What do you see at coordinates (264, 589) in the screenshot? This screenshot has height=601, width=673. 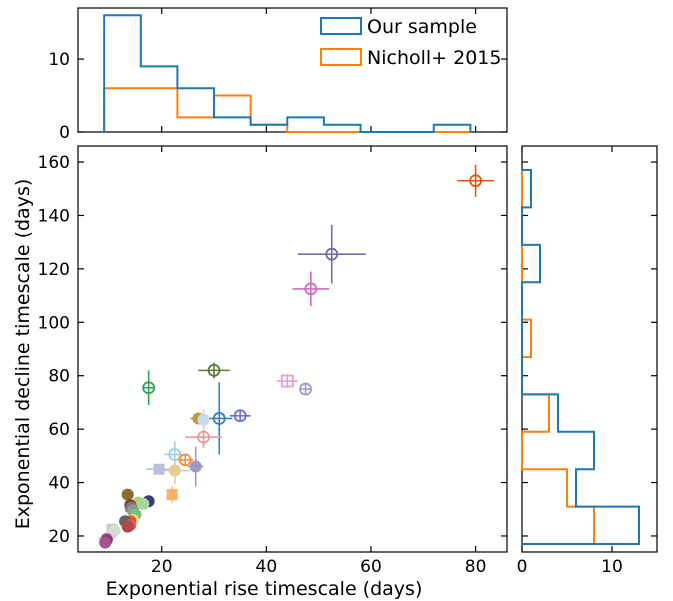 I see `x-axis-label: Exponential rise timescale (days)` at bounding box center [264, 589].